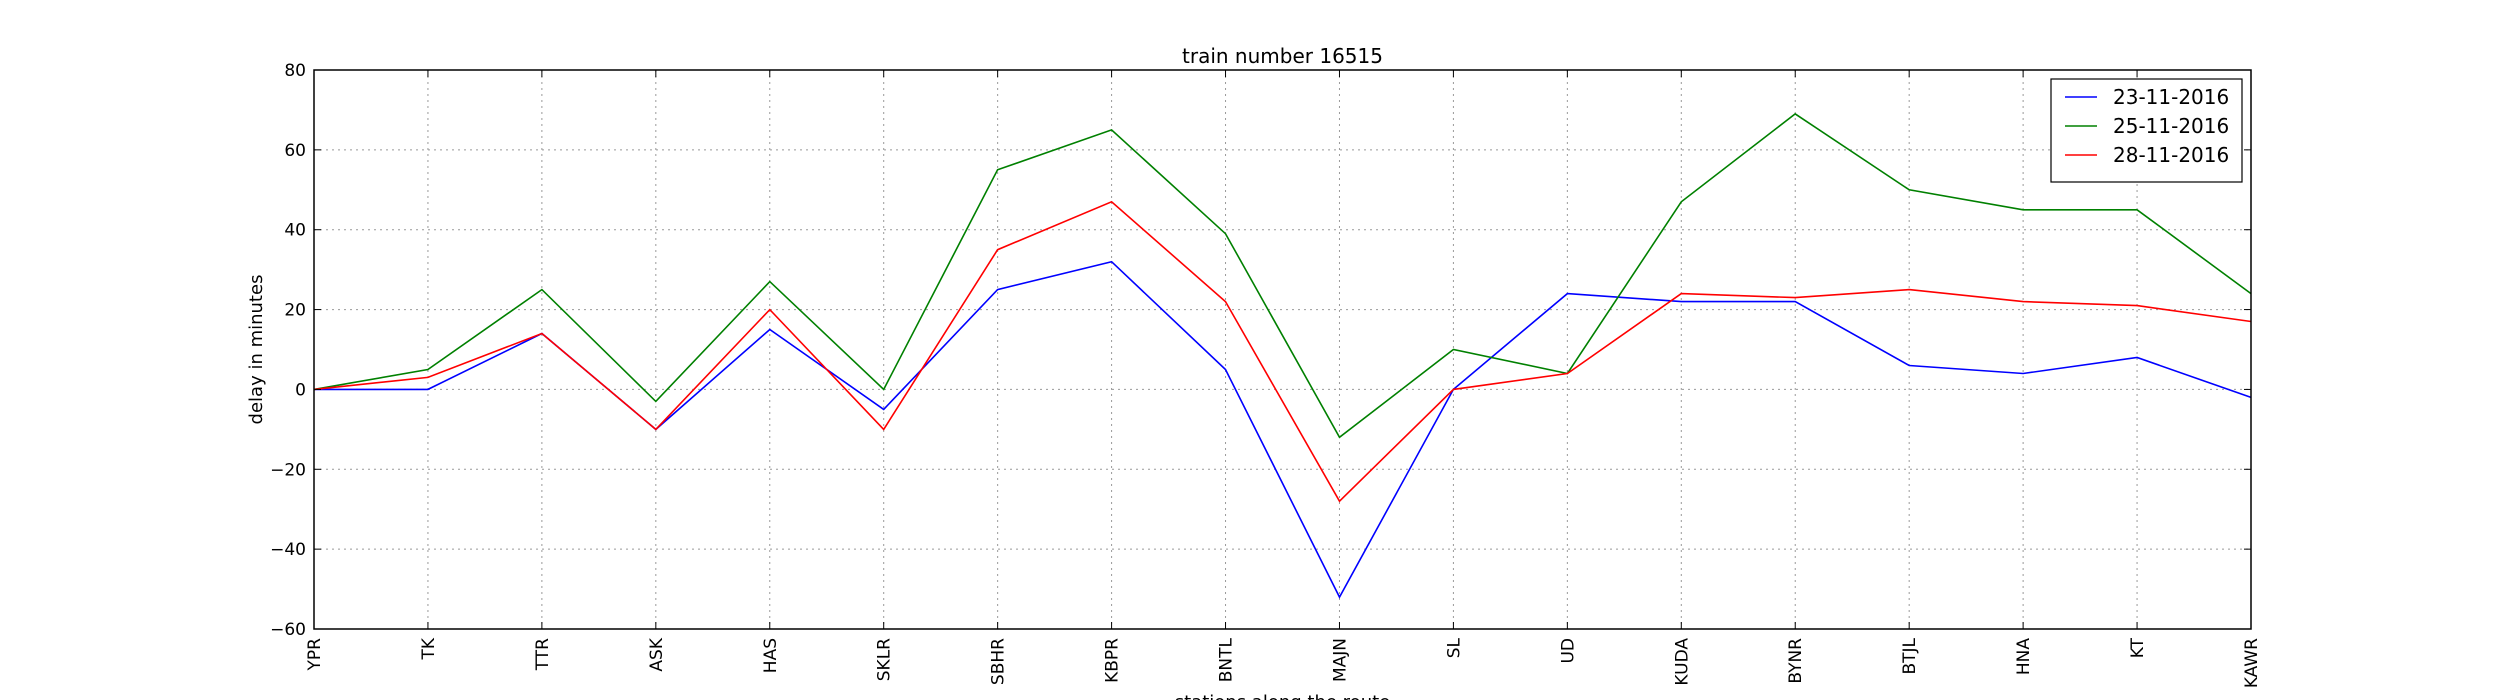 The width and height of the screenshot is (2500, 700). What do you see at coordinates (295, 71) in the screenshot?
I see `y-tick-label: 80` at bounding box center [295, 71].